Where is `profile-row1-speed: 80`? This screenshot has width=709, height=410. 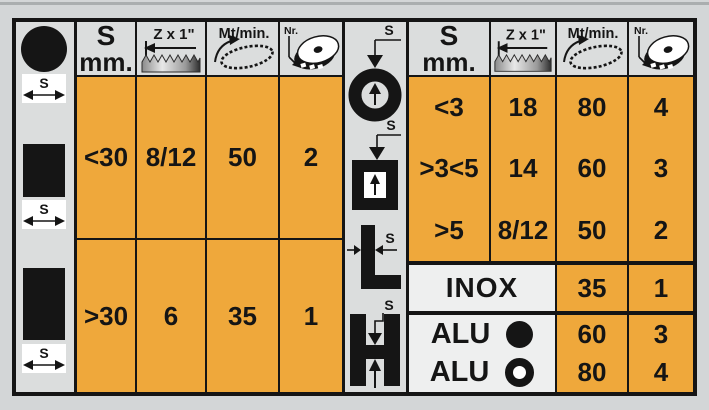 profile-row1-speed: 80 is located at coordinates (592, 107).